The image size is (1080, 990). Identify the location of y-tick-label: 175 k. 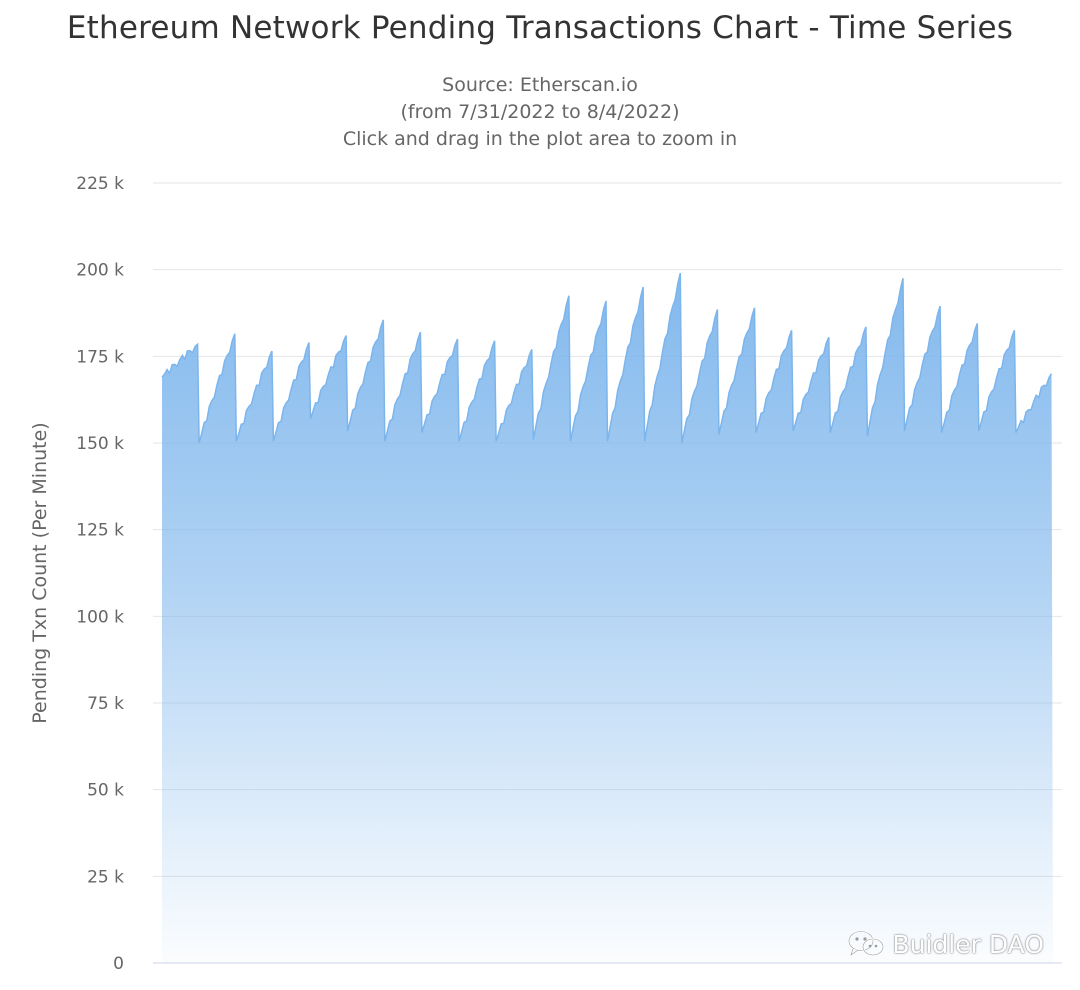
(100, 357).